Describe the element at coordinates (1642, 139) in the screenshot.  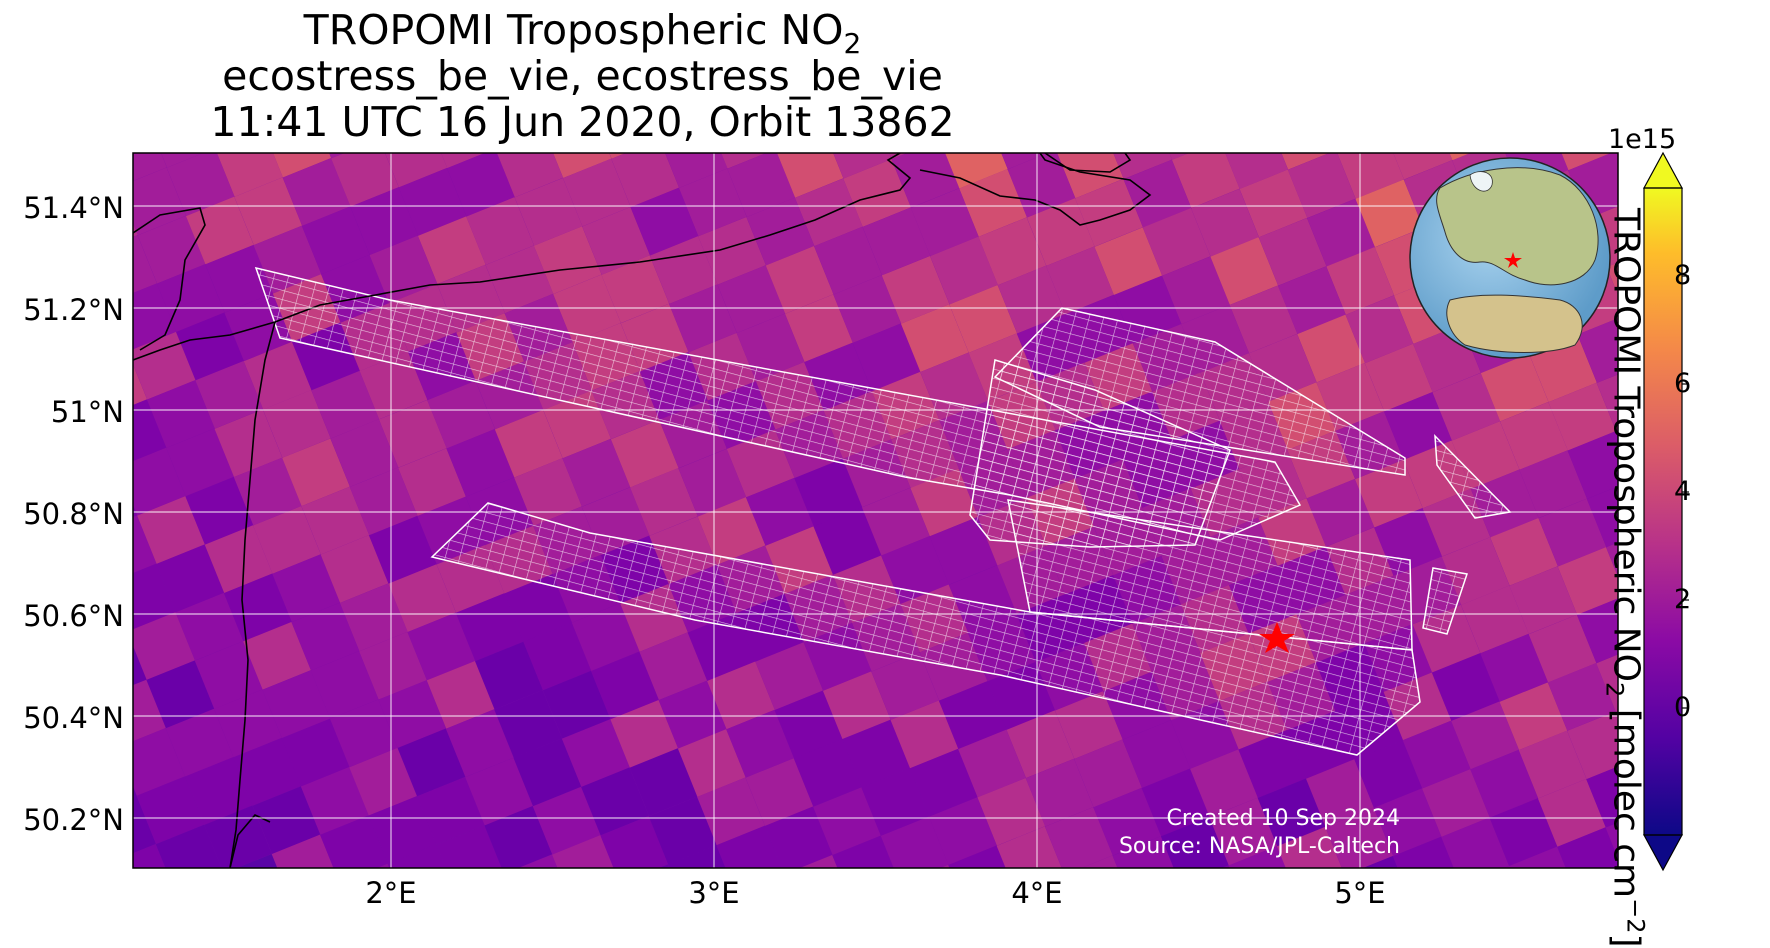
I see `colorbar-exponent: 1e15` at that location.